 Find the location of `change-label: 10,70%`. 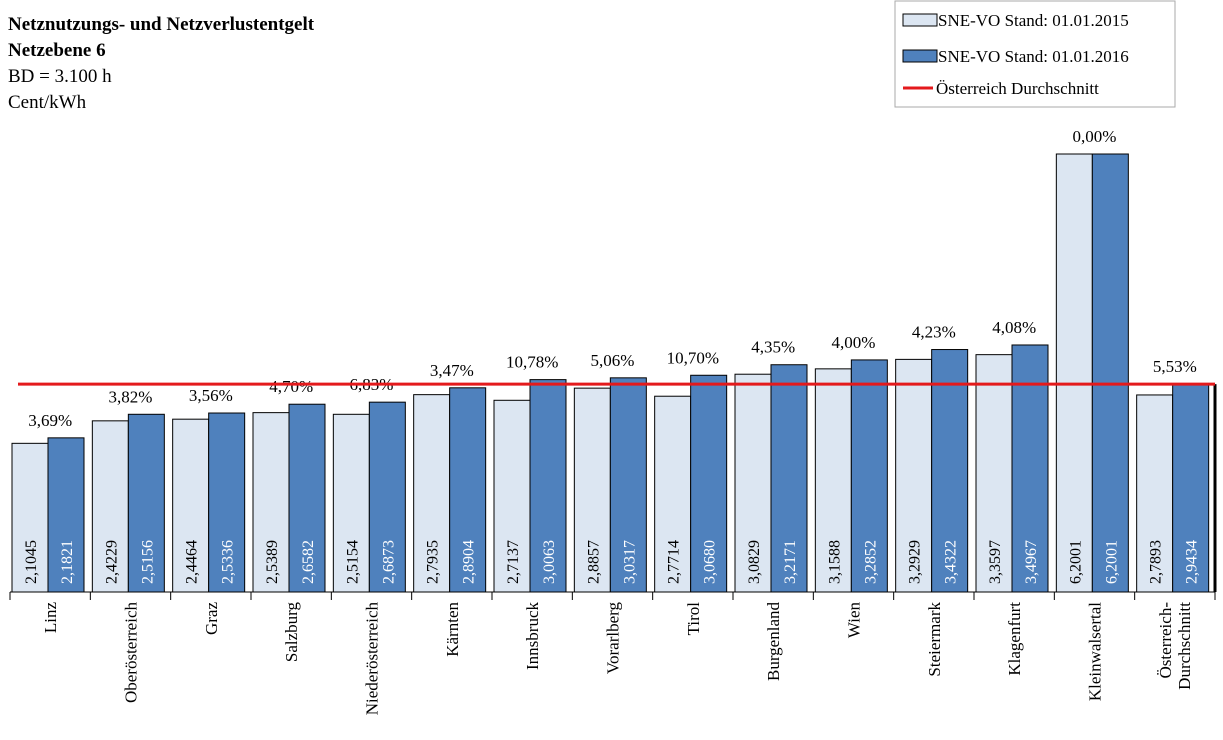

change-label: 10,70% is located at coordinates (693, 357).